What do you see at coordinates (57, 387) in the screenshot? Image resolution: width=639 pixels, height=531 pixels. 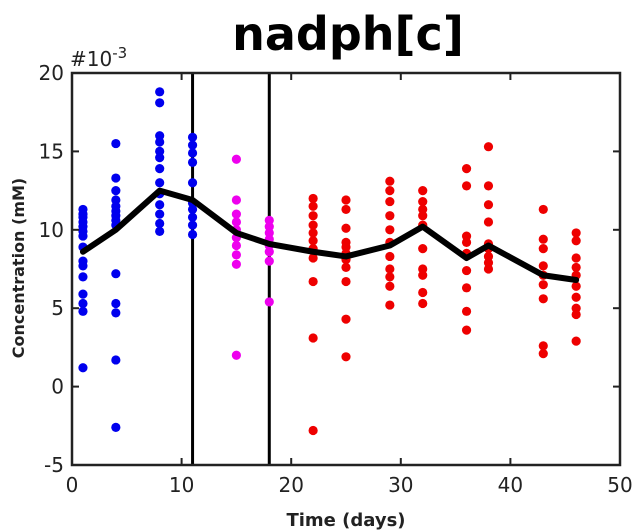 I see `y-tick-label: 0` at bounding box center [57, 387].